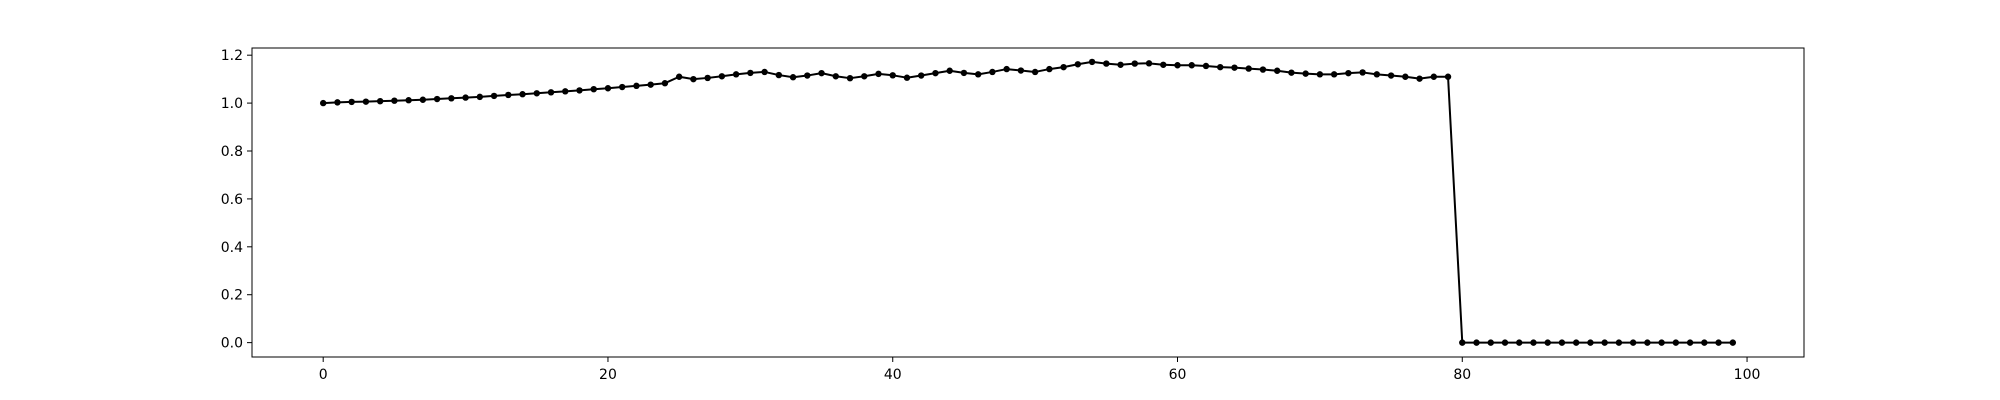 The width and height of the screenshot is (2000, 400). Describe the element at coordinates (1040, 370) in the screenshot. I see `x-axis: 0 20 40 60 80 100` at that location.